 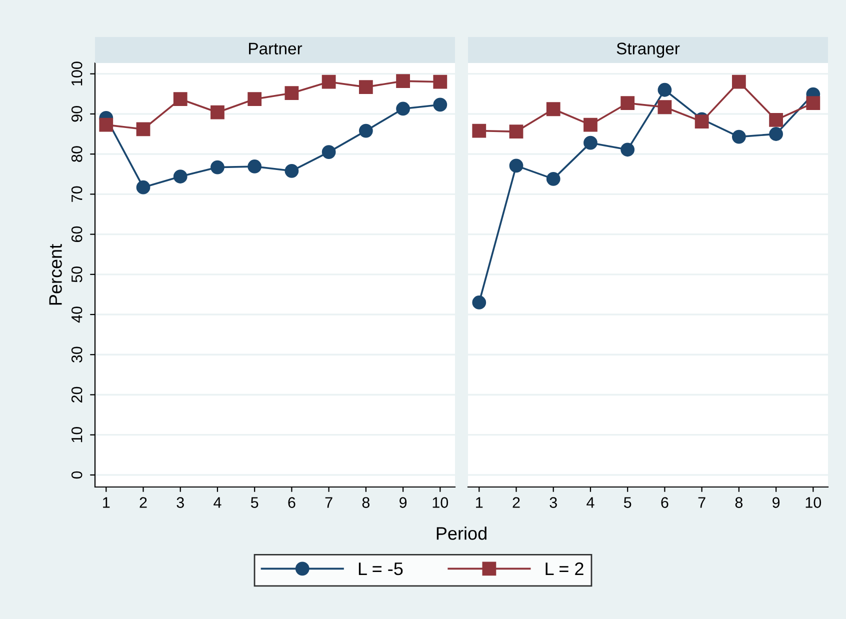 I want to click on y-axis-title: Percent, so click(x=55, y=274).